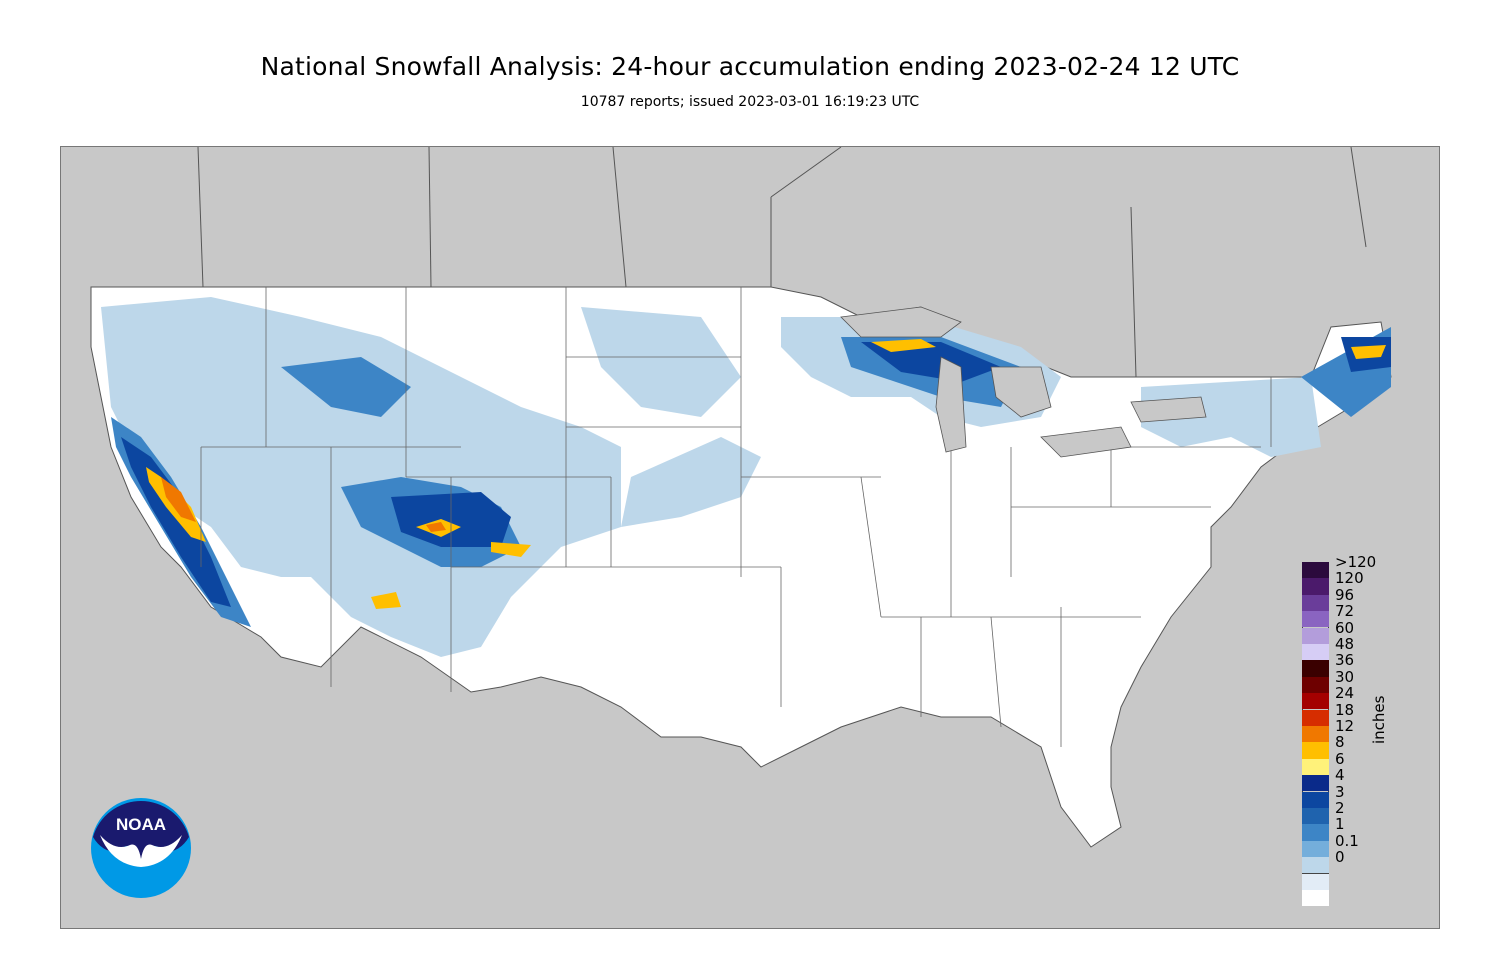 This screenshot has height=978, width=1500. I want to click on legend-label: 96, so click(1345, 594).